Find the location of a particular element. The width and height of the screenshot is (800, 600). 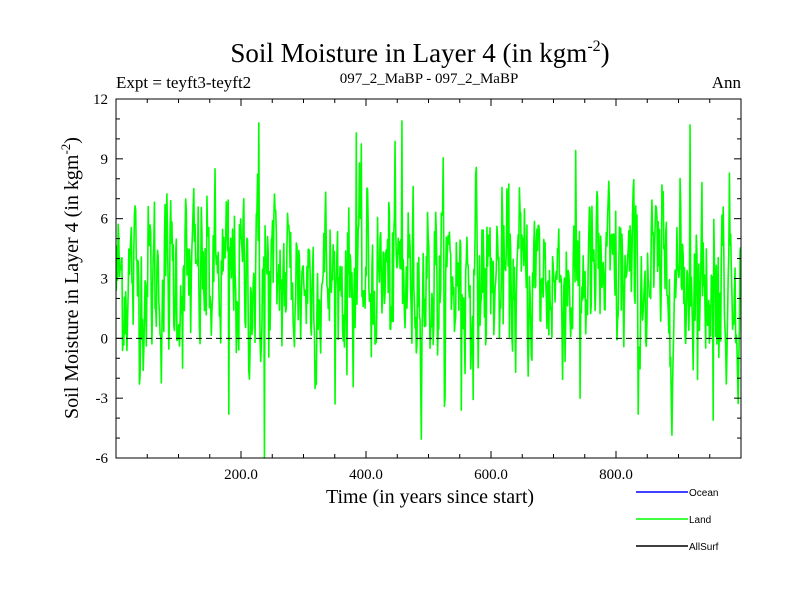

season-label: Ann is located at coordinates (727, 82).